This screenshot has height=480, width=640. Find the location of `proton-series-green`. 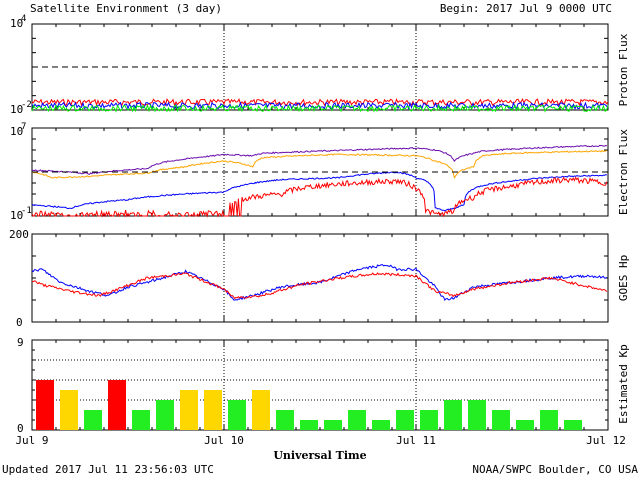

proton-series-green is located at coordinates (320, 108).